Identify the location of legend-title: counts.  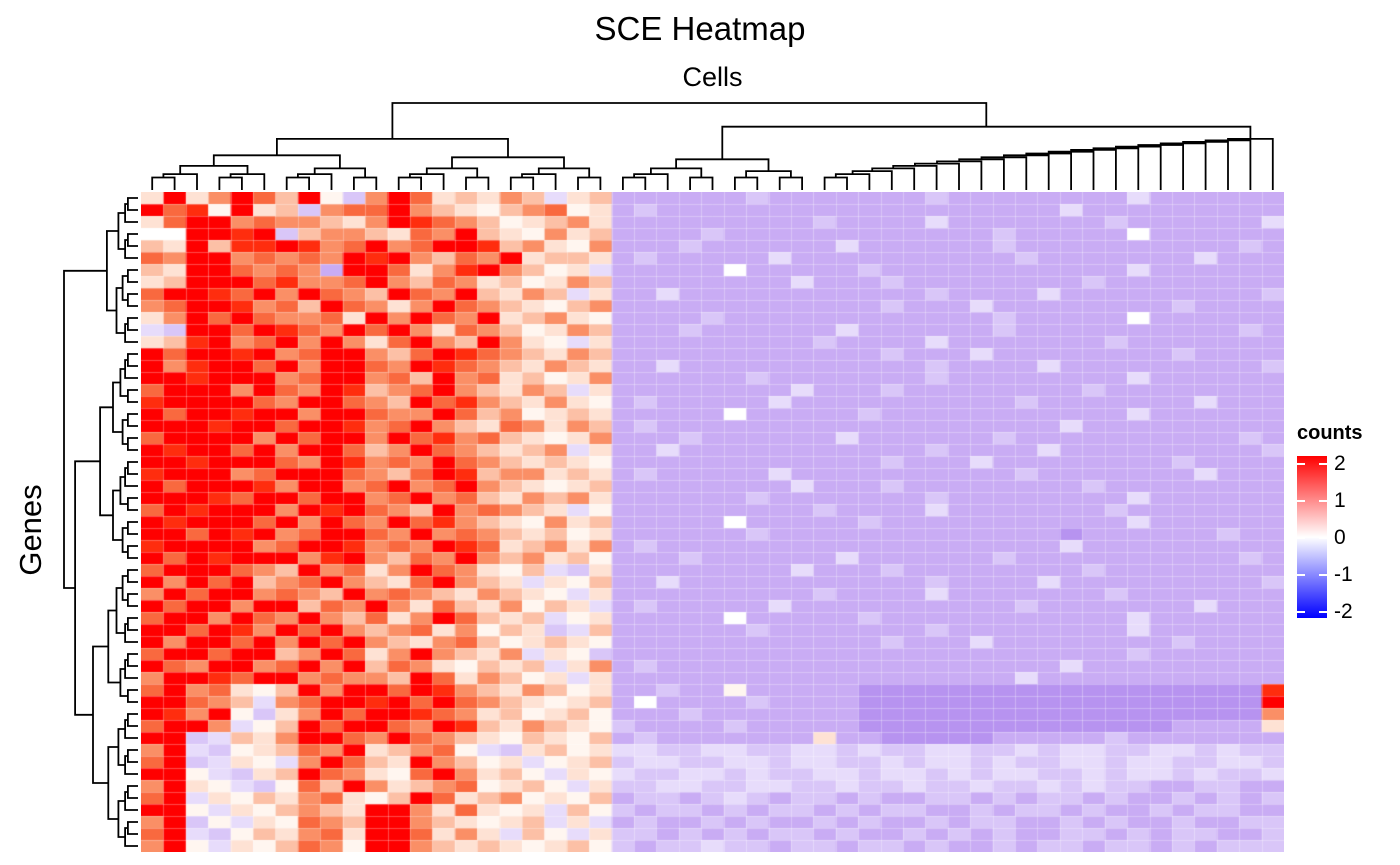
(1330, 433).